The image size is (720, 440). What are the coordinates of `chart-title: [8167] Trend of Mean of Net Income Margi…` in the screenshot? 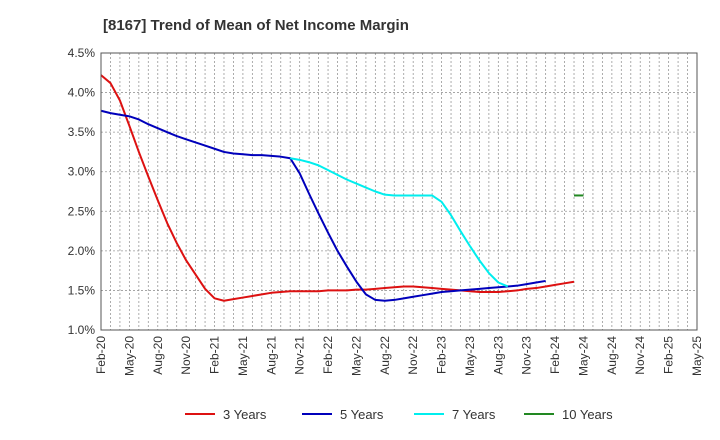 It's located at (256, 25).